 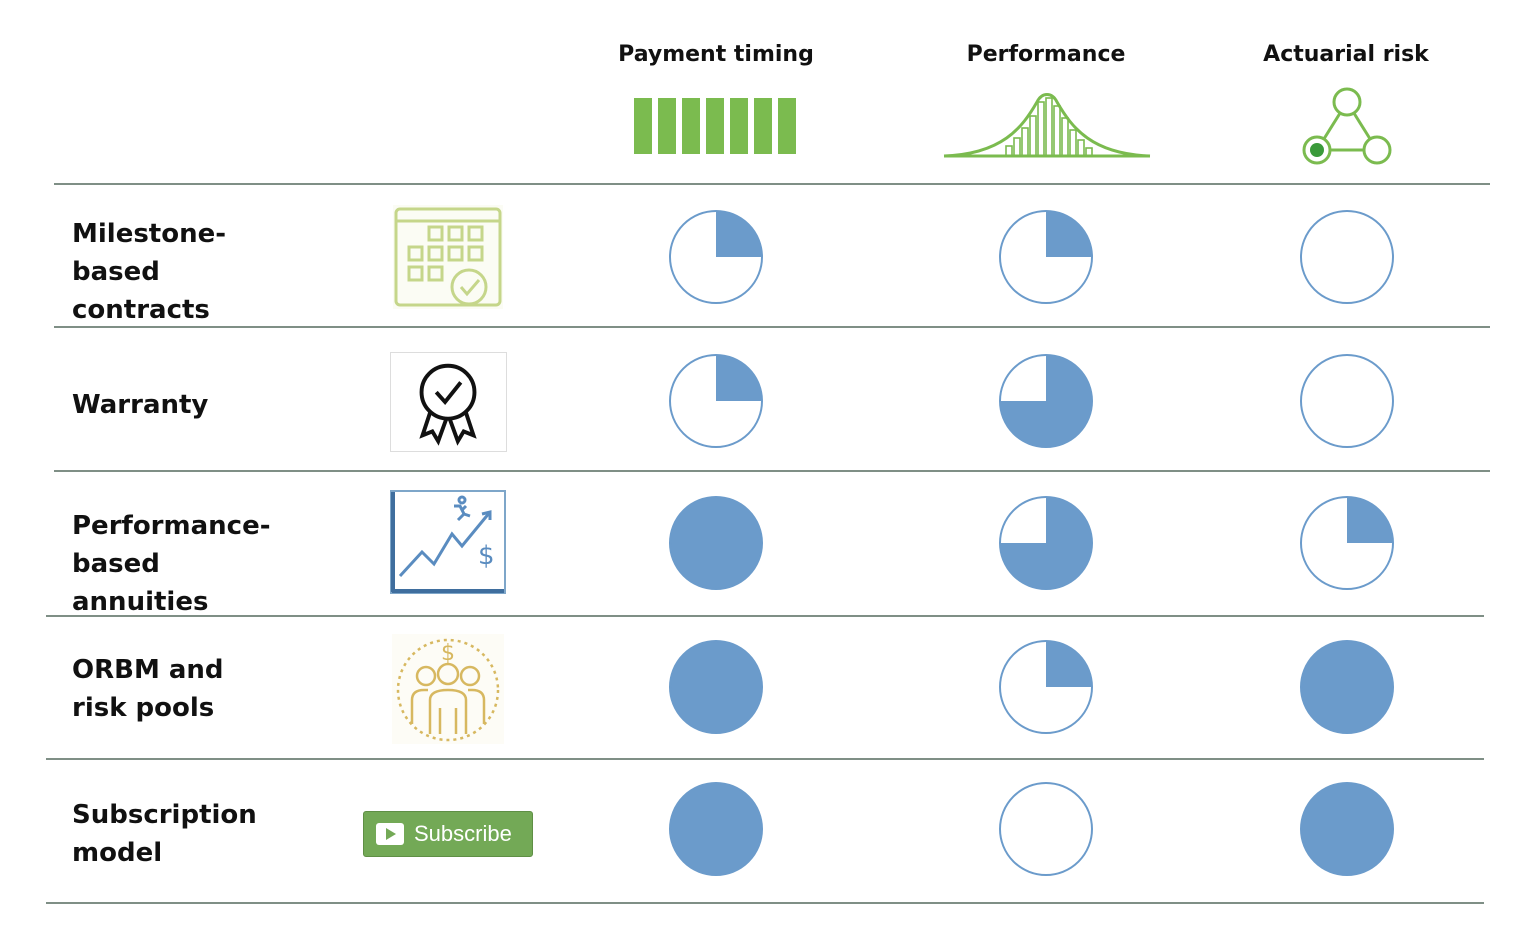 What do you see at coordinates (715, 126) in the screenshot?
I see `payment-bars-icon` at bounding box center [715, 126].